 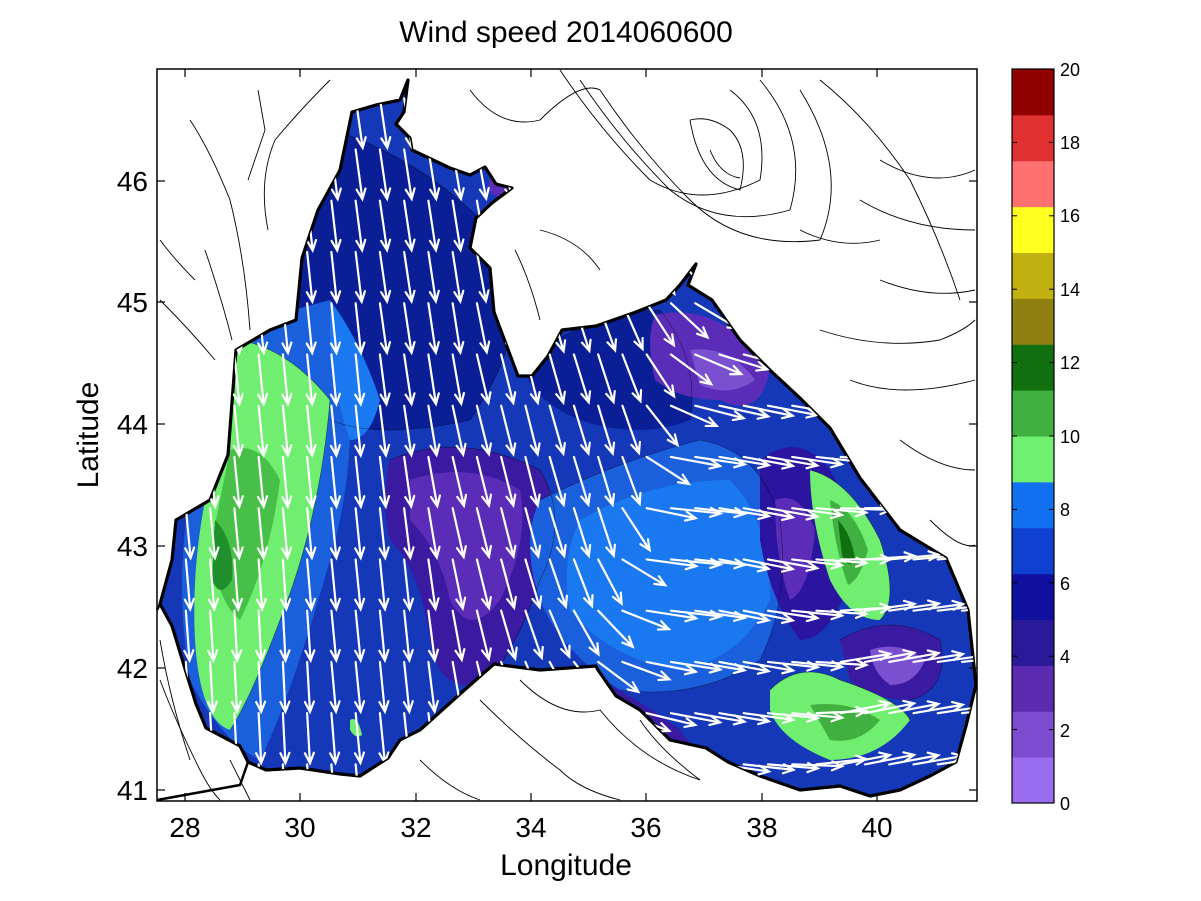 What do you see at coordinates (645, 827) in the screenshot?
I see `x-tick-label: 36` at bounding box center [645, 827].